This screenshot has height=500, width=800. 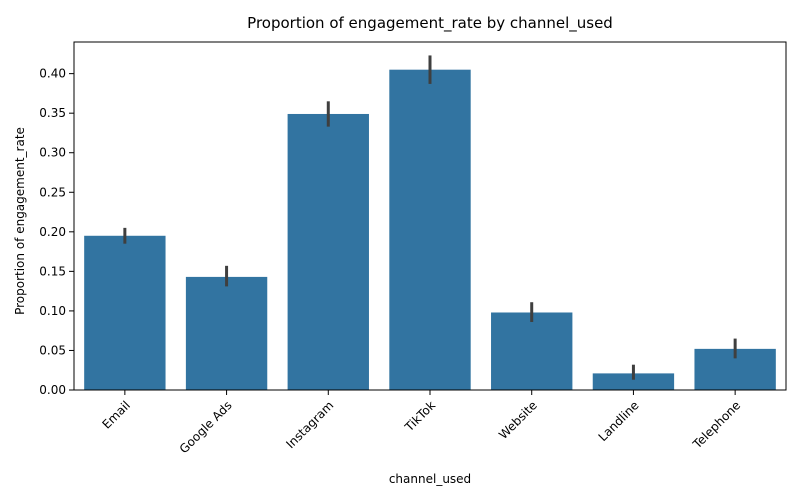 I want to click on y-tick-label: 0.40, so click(x=52, y=74).